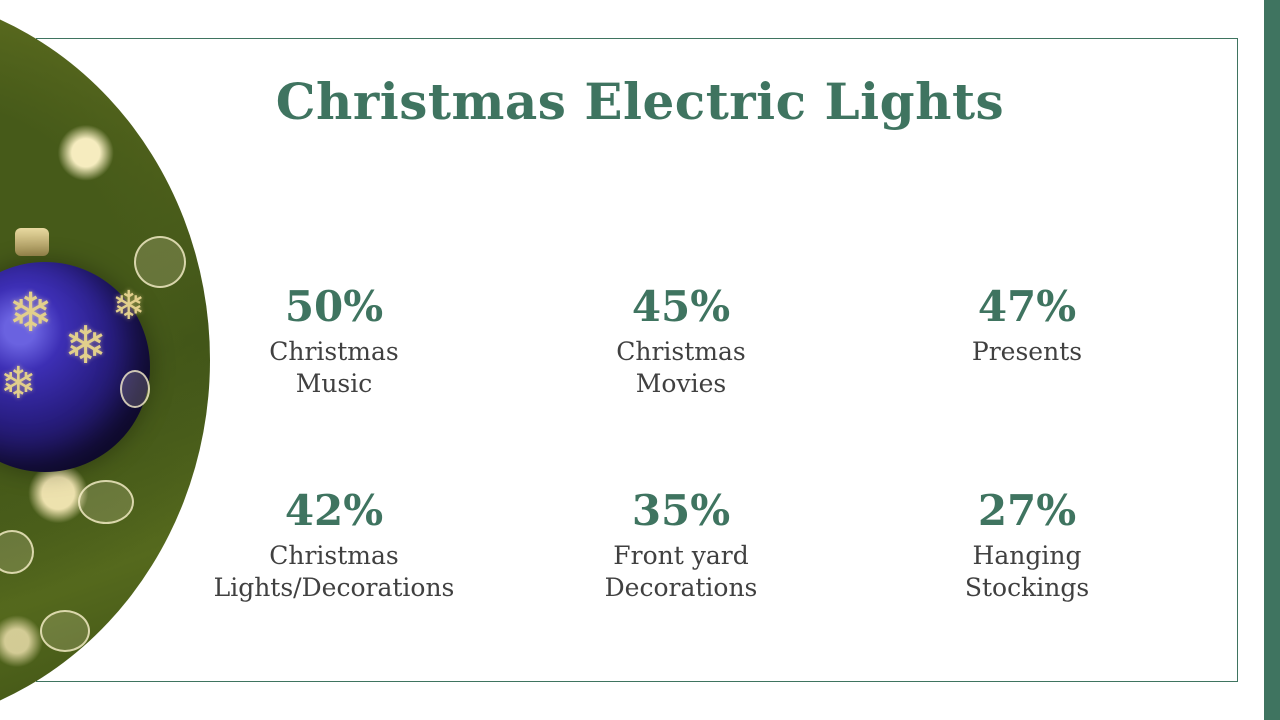  What do you see at coordinates (334, 588) in the screenshot?
I see `stat-label-line: Lights/Decorations` at bounding box center [334, 588].